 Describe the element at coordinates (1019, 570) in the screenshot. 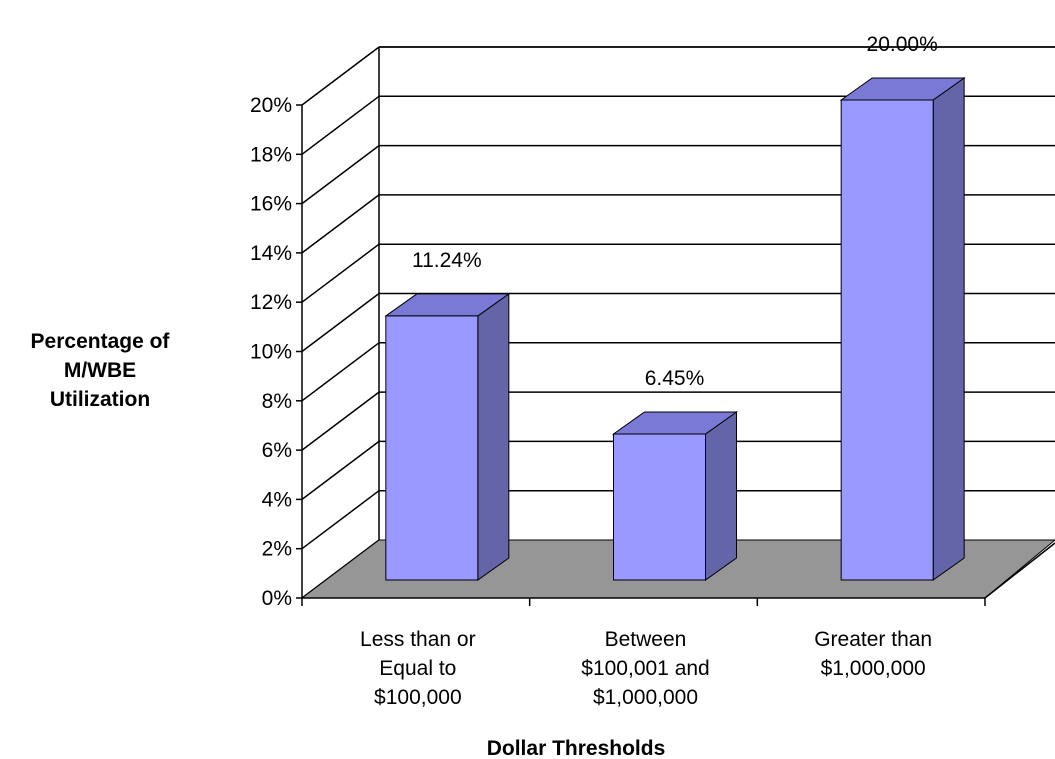

I see `floor-right-edge` at that location.